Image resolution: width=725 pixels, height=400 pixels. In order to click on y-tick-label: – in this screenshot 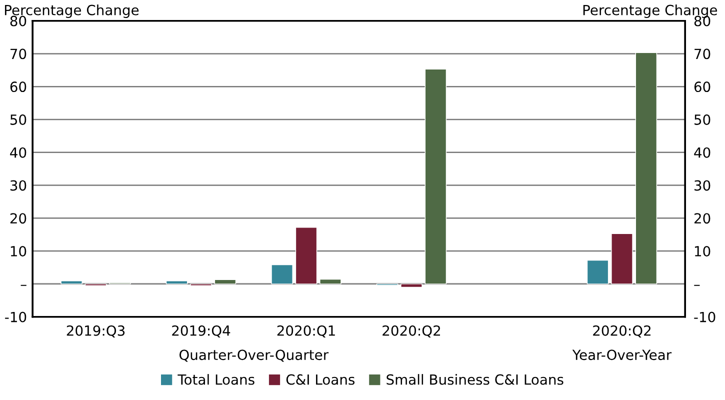, I will do `click(23, 285)`.